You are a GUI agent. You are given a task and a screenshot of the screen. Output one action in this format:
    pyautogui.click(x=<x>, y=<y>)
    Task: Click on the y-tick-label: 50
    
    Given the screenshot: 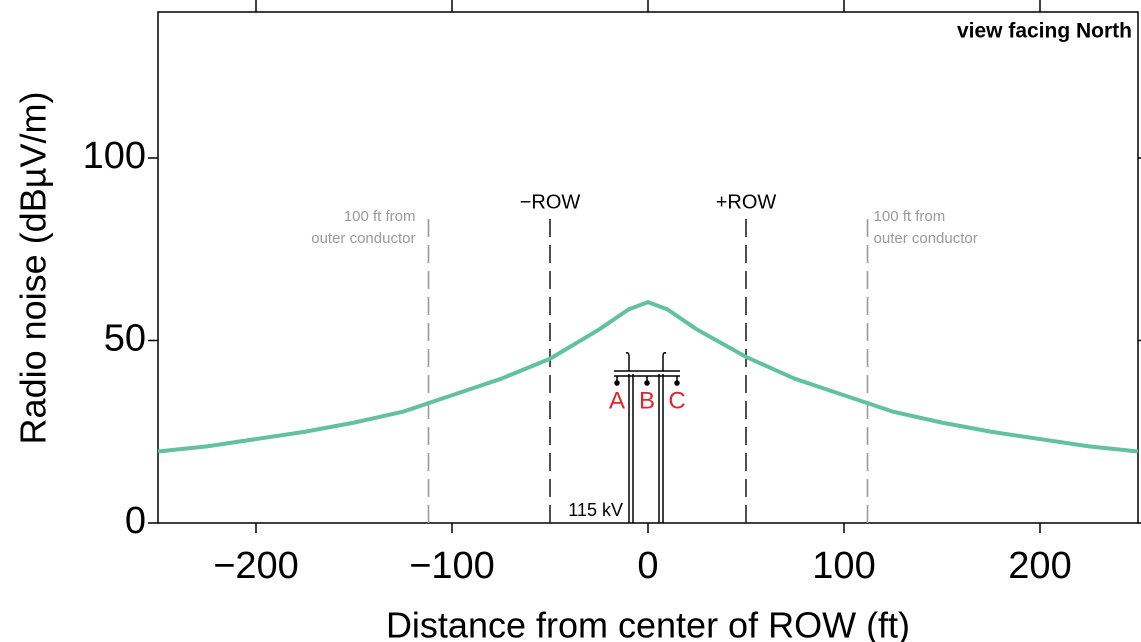 What is the action you would take?
    pyautogui.click(x=125, y=339)
    